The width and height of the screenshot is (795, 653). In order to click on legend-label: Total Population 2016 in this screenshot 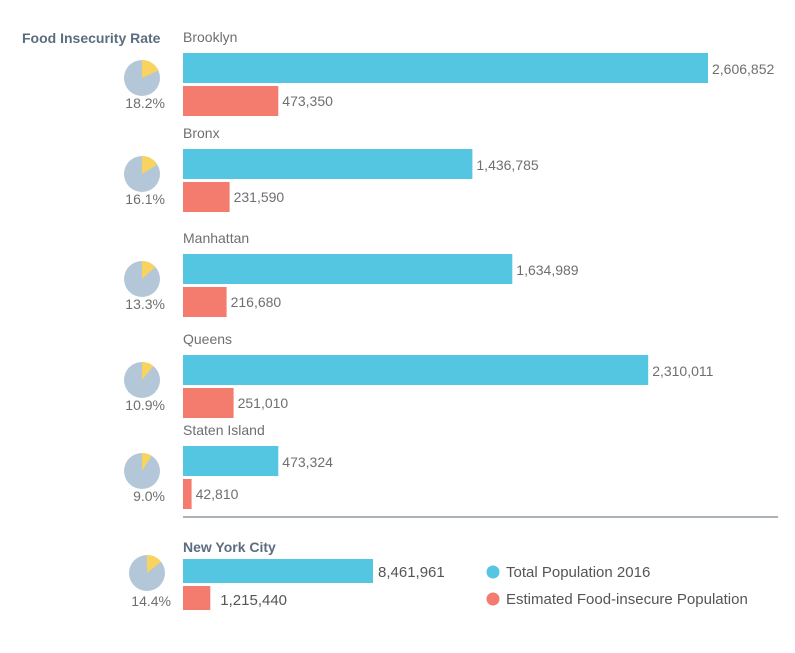, I will do `click(578, 572)`.